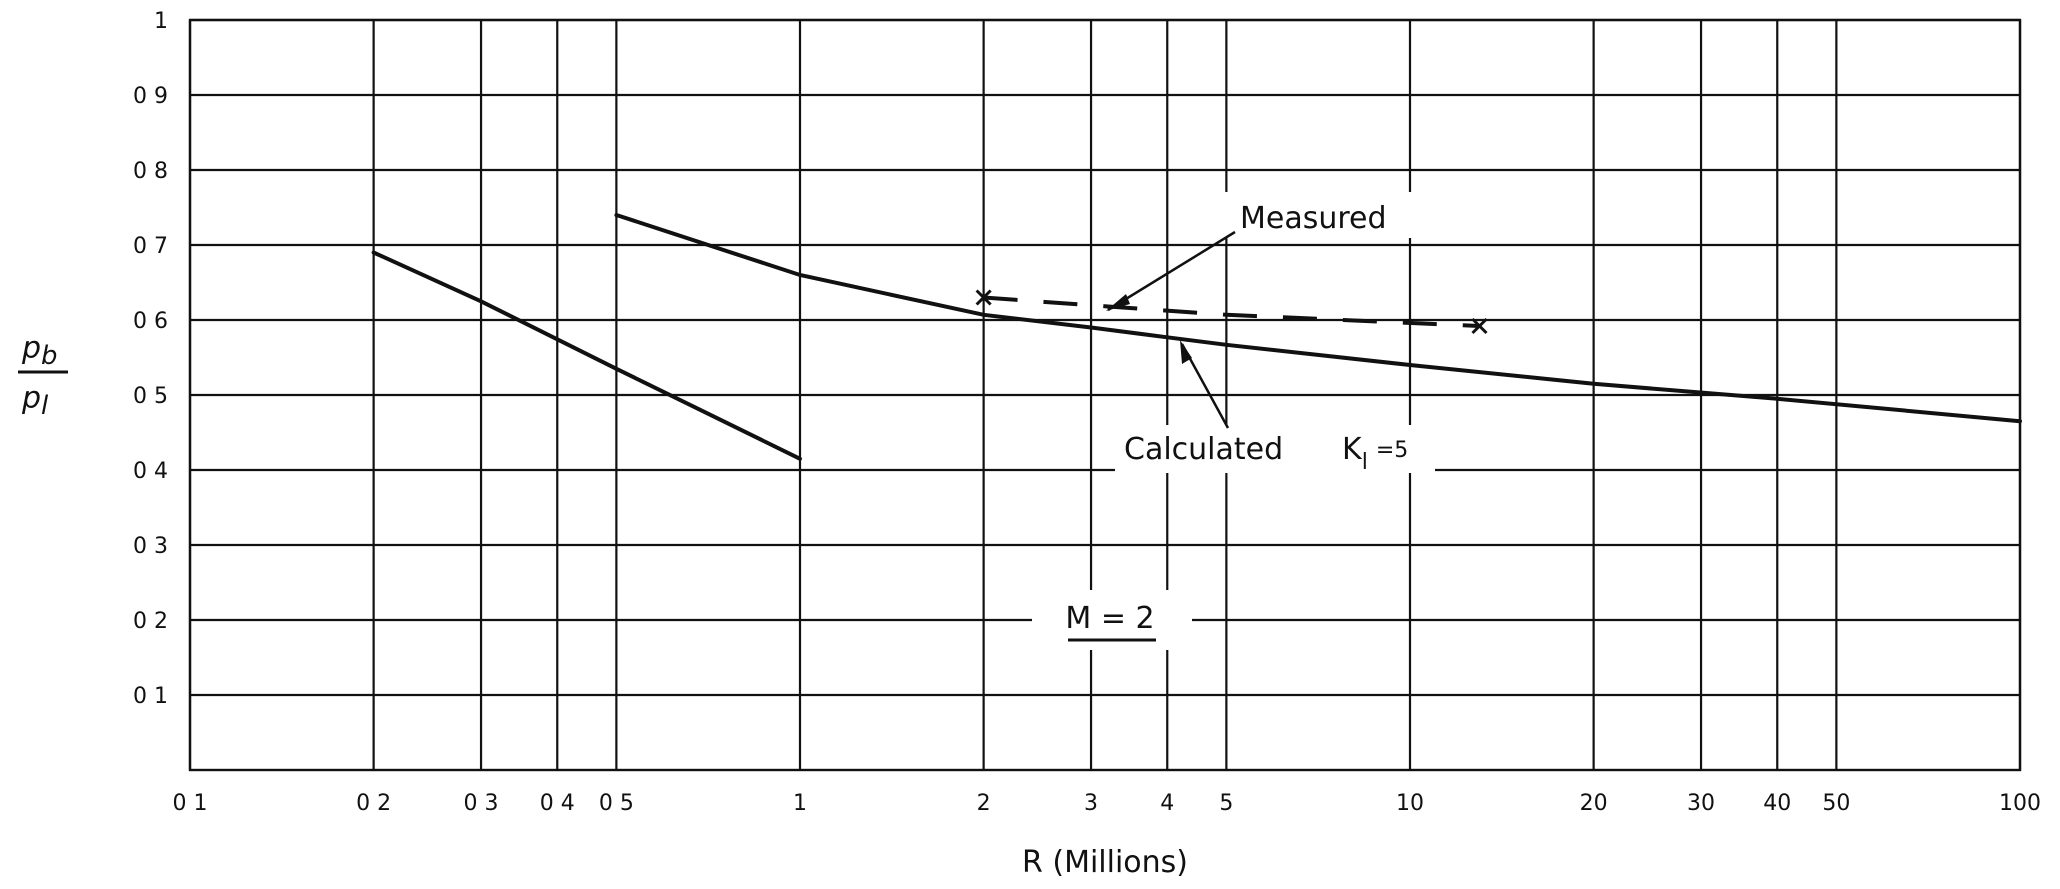 The width and height of the screenshot is (2060, 889). Describe the element at coordinates (150, 396) in the screenshot. I see `y-tick-label: 0 5` at that location.